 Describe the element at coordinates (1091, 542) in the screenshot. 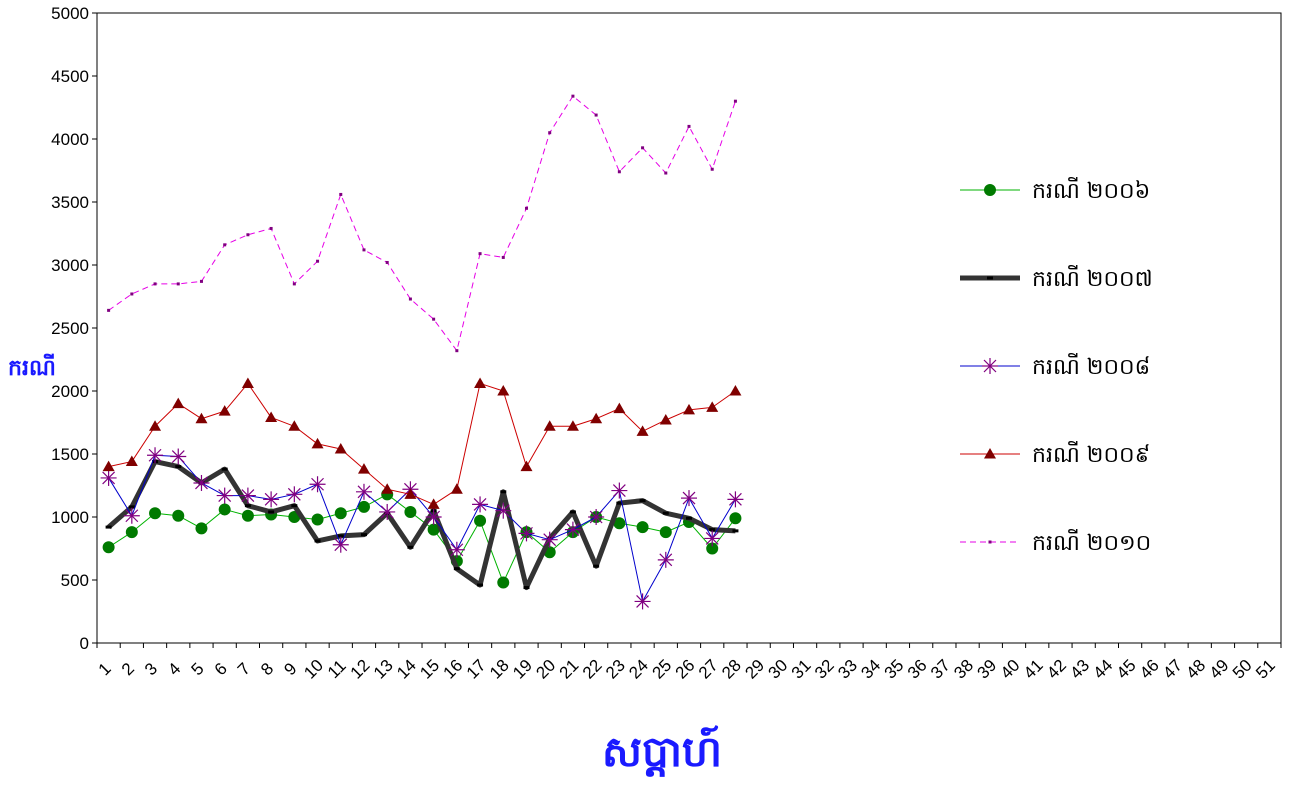

I see `legend-label: ករណី ២០១០` at that location.